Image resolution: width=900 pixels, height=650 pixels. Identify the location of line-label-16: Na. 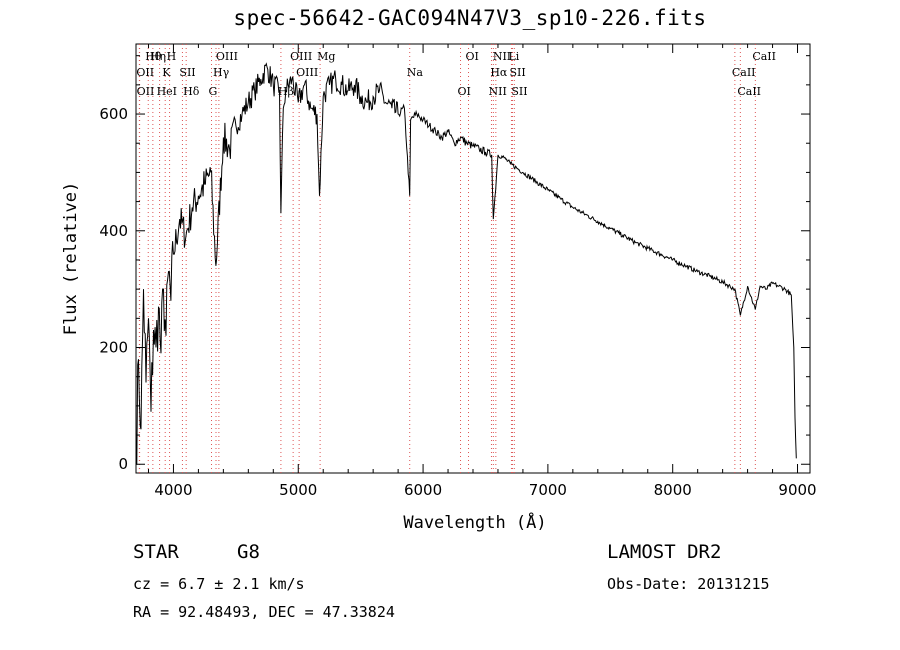
(415, 72).